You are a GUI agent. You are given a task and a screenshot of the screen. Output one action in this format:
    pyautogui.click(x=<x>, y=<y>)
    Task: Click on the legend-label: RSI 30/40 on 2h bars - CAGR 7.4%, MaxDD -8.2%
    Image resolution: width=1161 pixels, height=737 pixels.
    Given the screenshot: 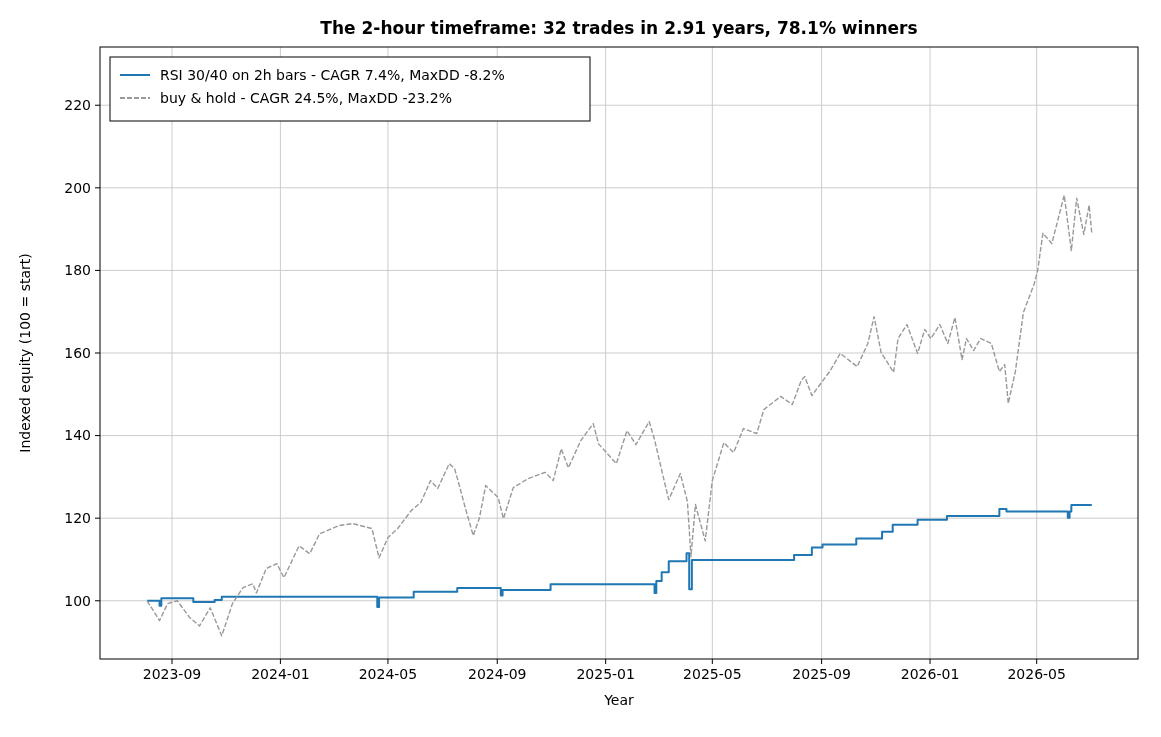 What is the action you would take?
    pyautogui.click(x=332, y=74)
    